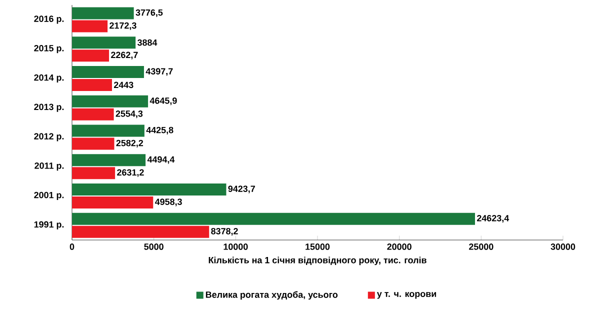  I want to click on data-label: 8378,2, so click(224, 232).